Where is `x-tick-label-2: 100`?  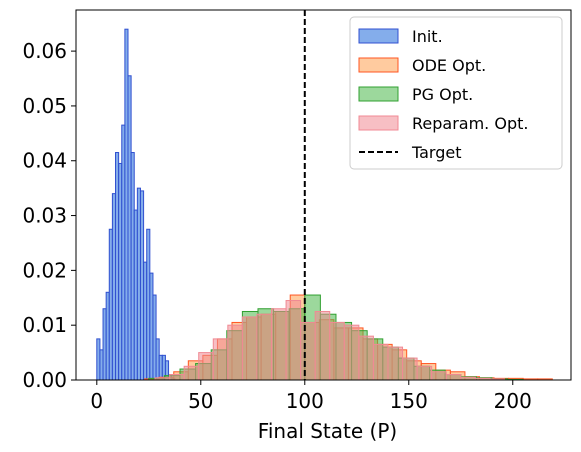
x-tick-label-2: 100 is located at coordinates (305, 401).